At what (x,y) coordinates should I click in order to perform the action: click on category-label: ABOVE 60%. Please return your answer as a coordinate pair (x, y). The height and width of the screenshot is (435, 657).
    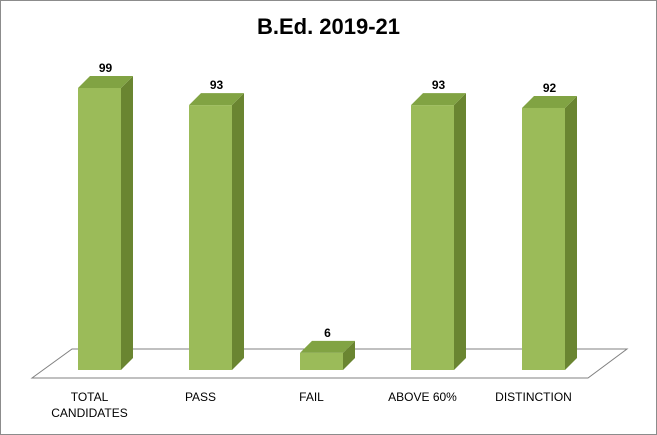
    Looking at the image, I should click on (422, 397).